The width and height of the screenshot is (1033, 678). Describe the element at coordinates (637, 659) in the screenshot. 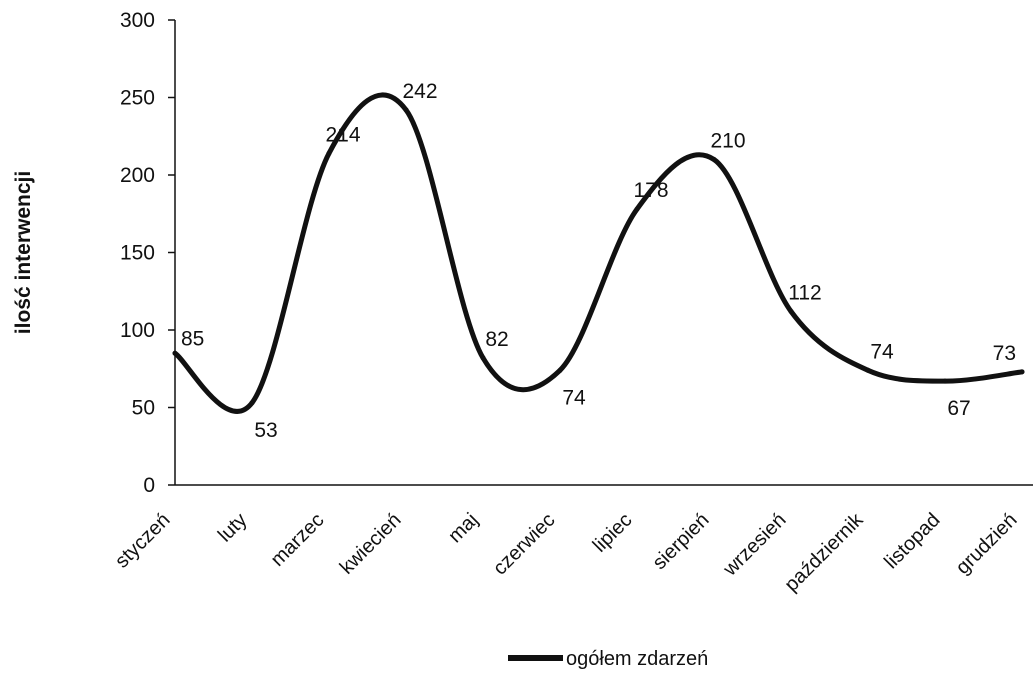

I see `legend-label: ogółem zdarzeń` at that location.